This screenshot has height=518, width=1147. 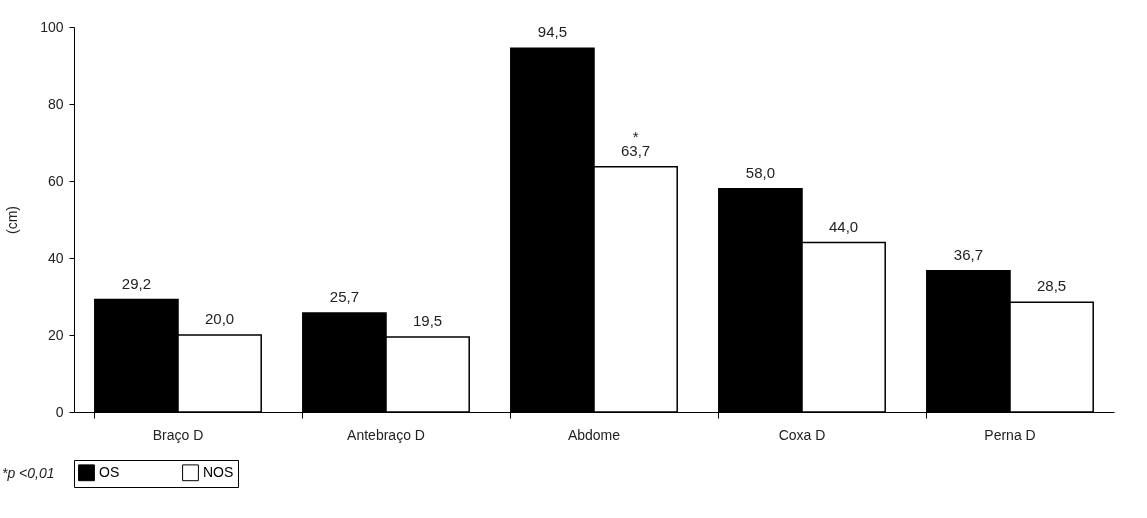 What do you see at coordinates (552, 32) in the screenshot?
I see `data-label: 94,5` at bounding box center [552, 32].